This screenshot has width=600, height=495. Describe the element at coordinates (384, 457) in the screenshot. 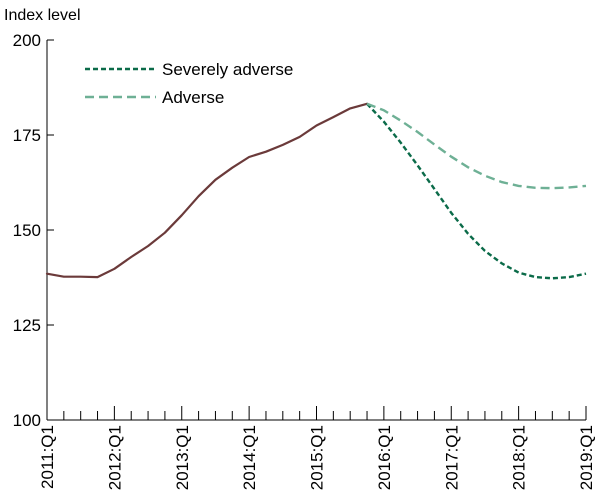

I see `x-tick-label: 2016:Q1` at that location.